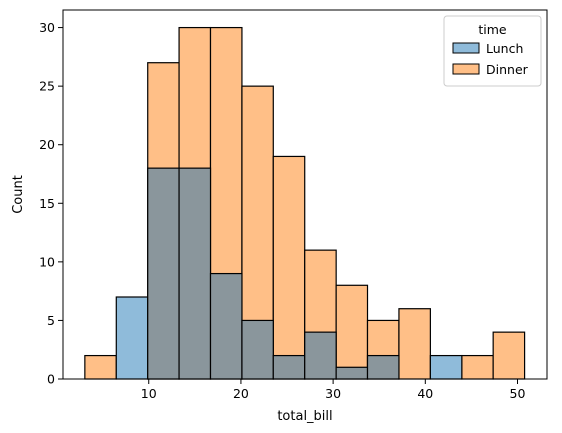  I want to click on x-tick-label-3: 40, so click(425, 393).